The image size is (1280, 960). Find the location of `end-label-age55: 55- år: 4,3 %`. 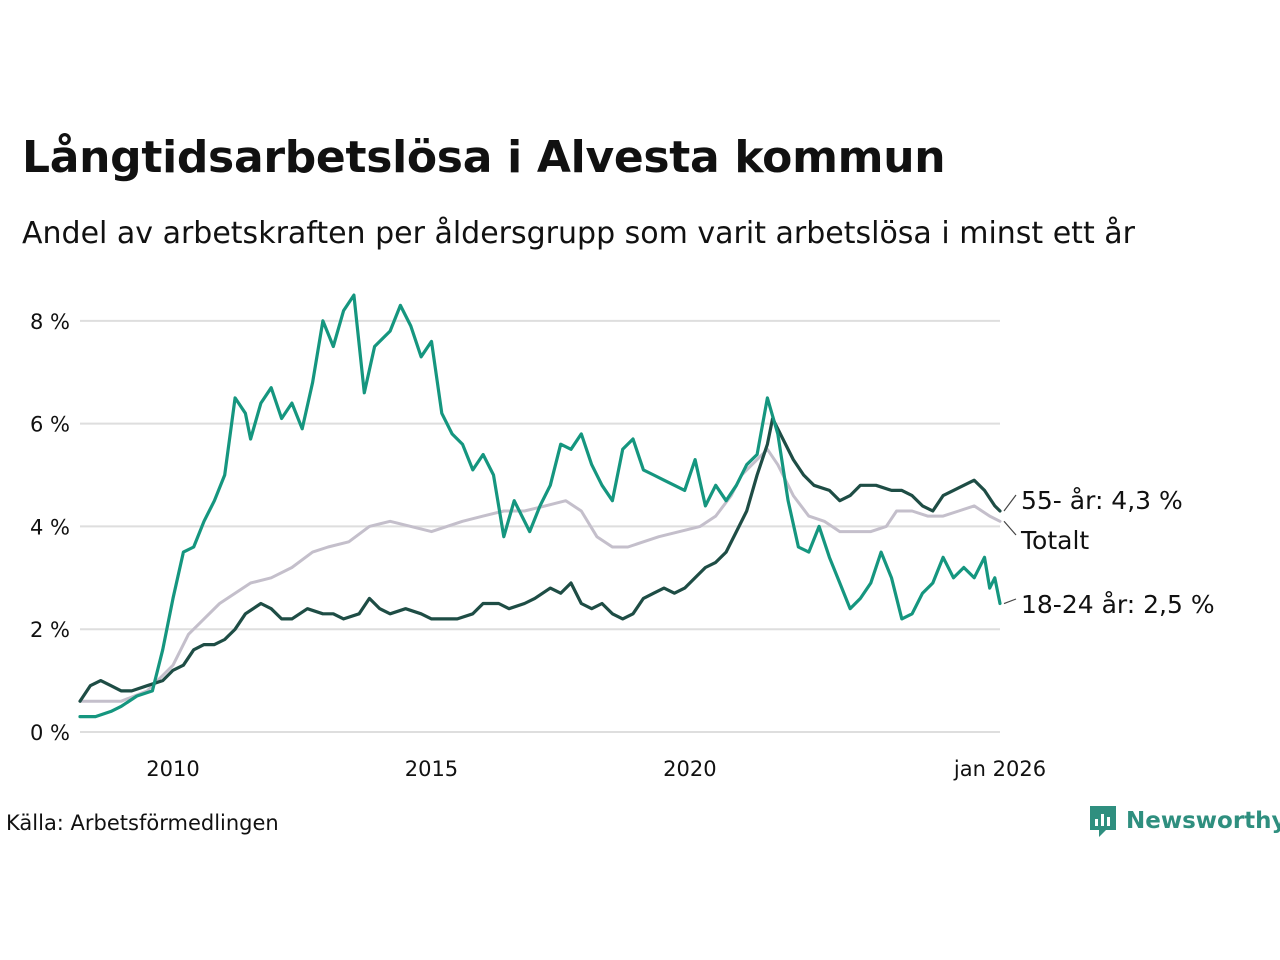

end-label-age55: 55- år: 4,3 % is located at coordinates (1102, 500).